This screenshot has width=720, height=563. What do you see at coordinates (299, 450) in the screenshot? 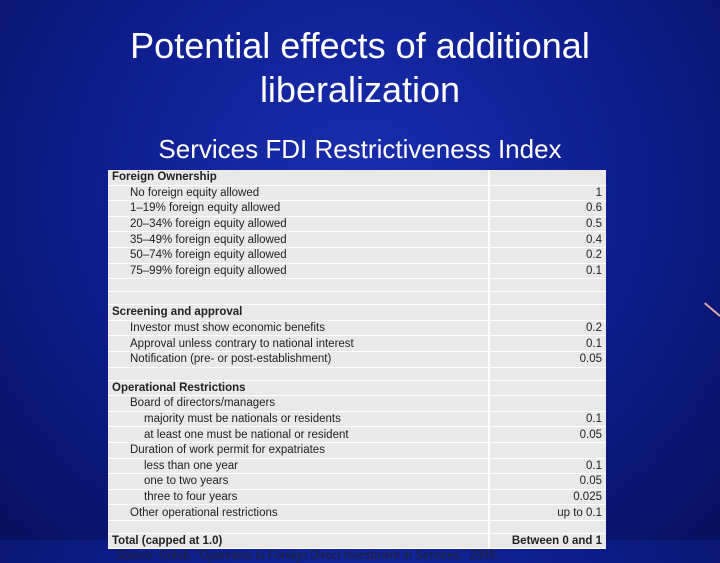
I see `row-label: Duration of work permit for expatriates` at bounding box center [299, 450].